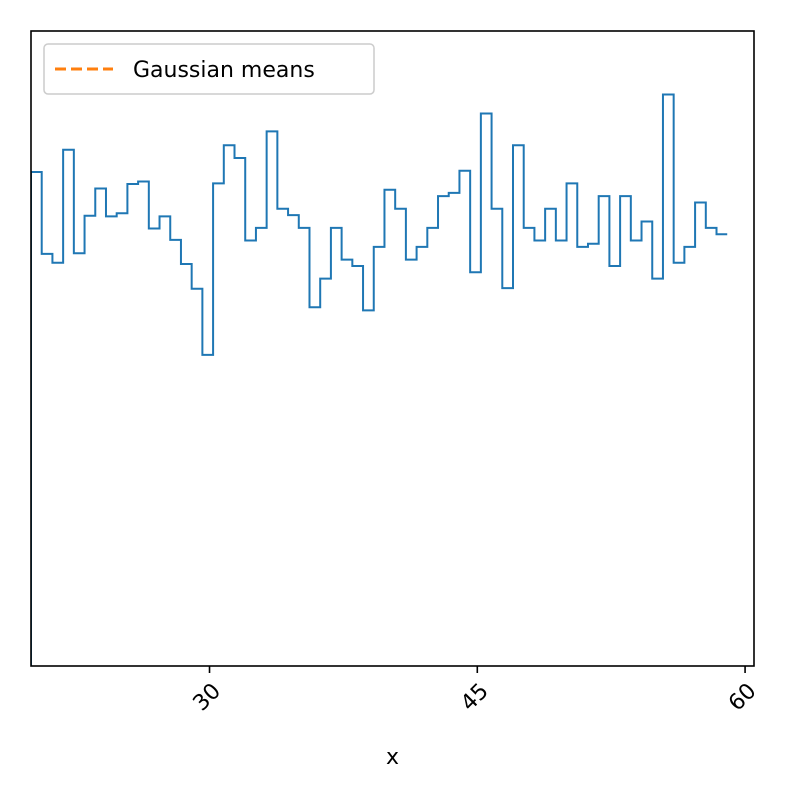 The width and height of the screenshot is (800, 800). I want to click on x-axis-label: x, so click(392, 757).